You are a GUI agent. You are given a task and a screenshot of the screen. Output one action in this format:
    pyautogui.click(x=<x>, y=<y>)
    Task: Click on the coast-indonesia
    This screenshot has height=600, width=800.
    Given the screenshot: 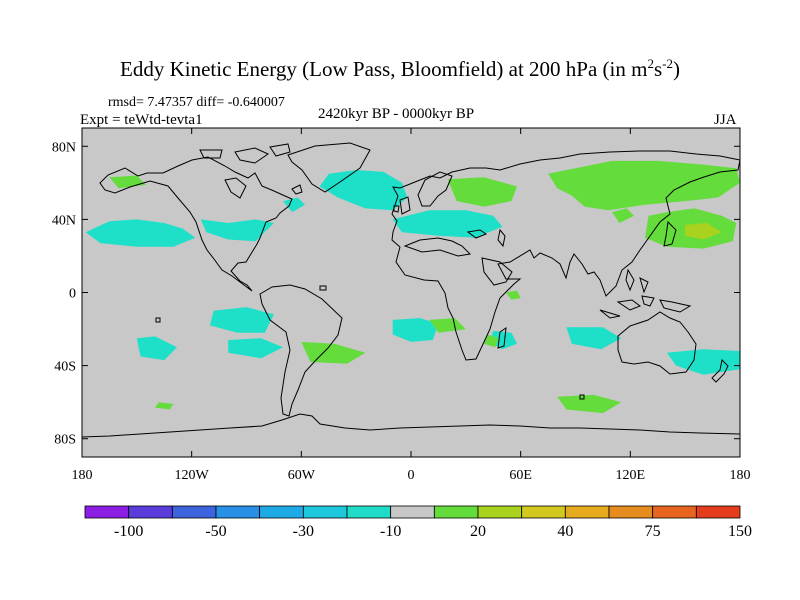 What is the action you would take?
    pyautogui.click(x=645, y=293)
    